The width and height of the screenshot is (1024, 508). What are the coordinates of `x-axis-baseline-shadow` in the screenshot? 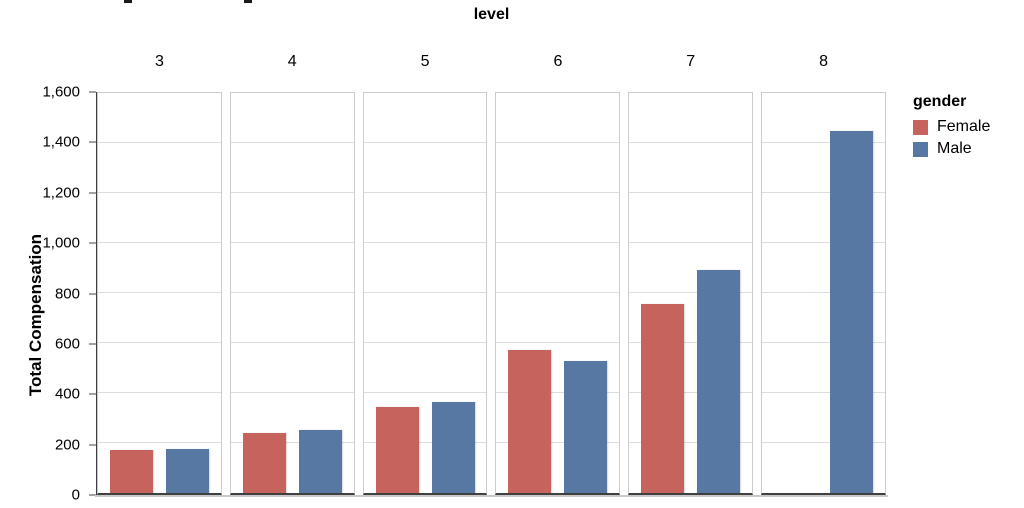 It's located at (491, 496).